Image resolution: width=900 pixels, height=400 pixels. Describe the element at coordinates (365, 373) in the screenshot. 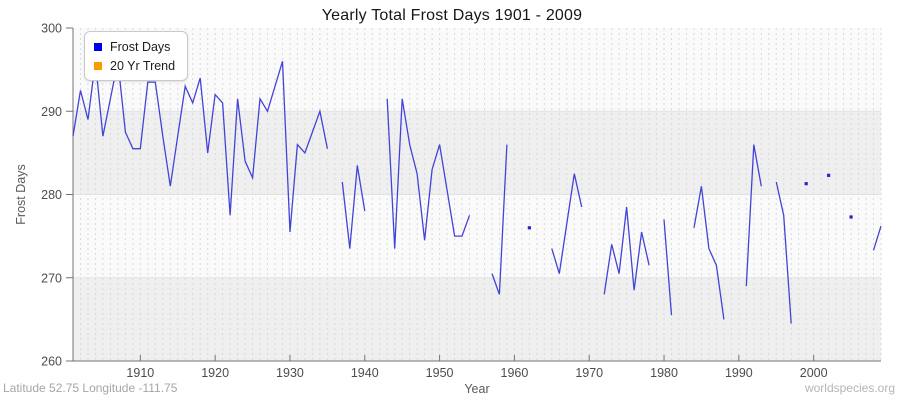

I see `x-tick-label: 1940` at that location.